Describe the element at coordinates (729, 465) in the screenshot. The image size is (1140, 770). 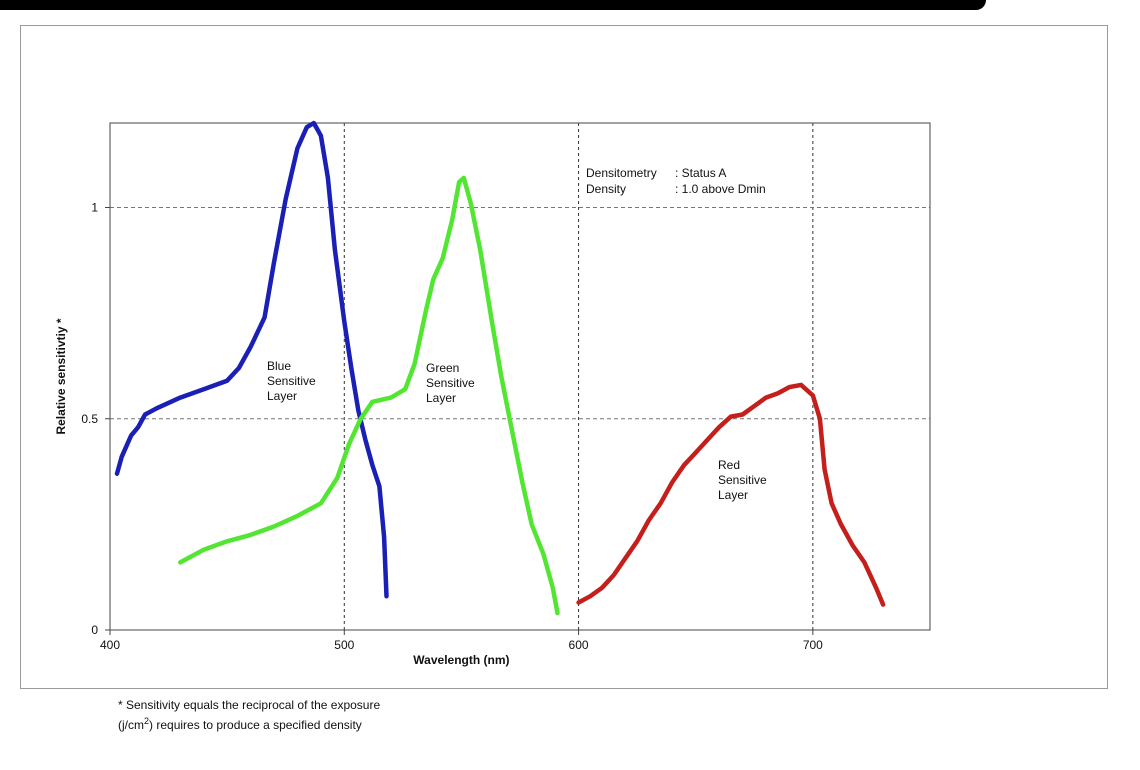
I see `red-series-label: Red` at that location.